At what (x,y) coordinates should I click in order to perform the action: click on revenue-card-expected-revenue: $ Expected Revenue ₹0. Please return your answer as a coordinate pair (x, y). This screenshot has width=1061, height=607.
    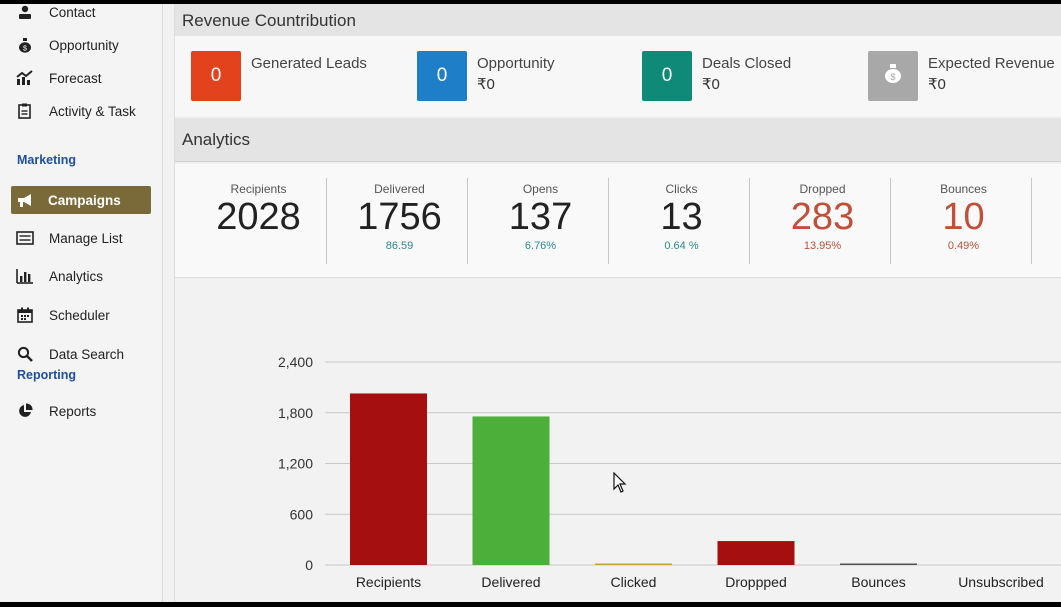
    Looking at the image, I should click on (961, 76).